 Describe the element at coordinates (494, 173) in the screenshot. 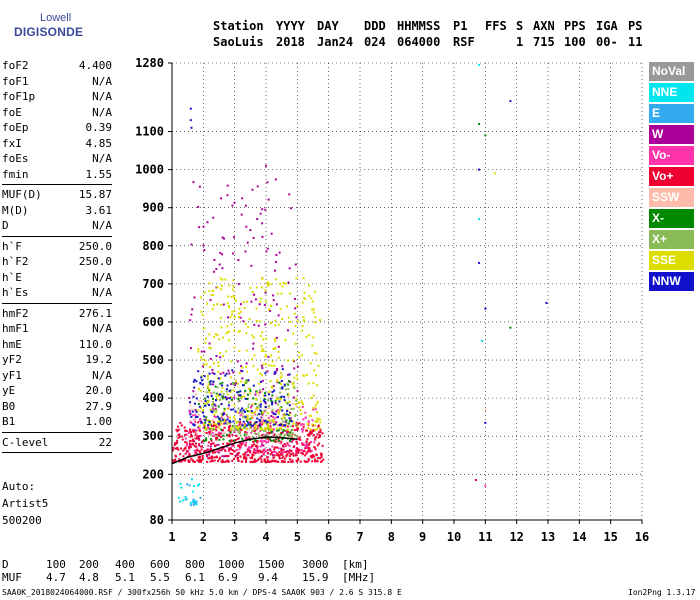

I see `outlier-point` at that location.